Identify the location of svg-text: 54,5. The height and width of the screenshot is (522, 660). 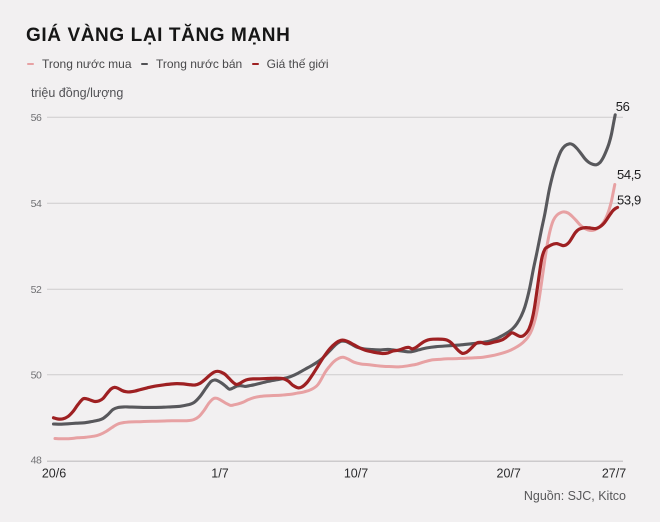
(629, 174).